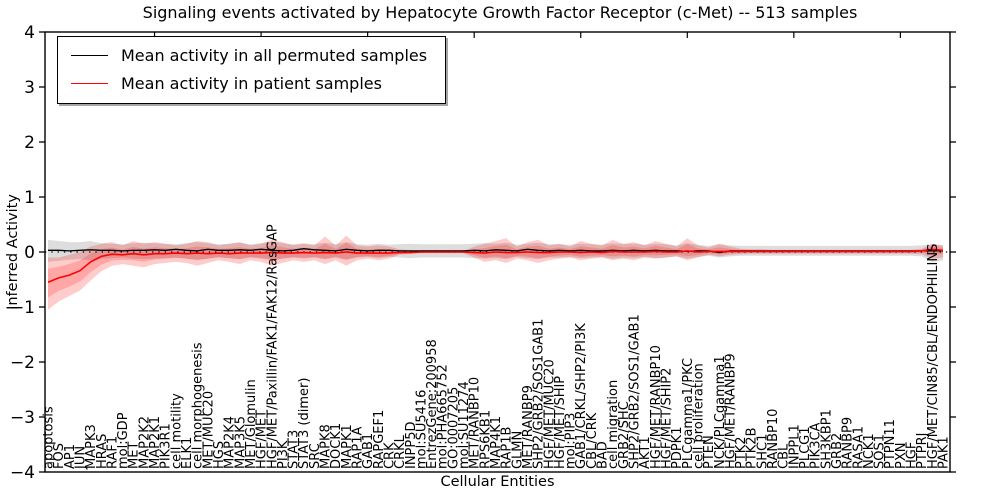  Describe the element at coordinates (901, 456) in the screenshot. I see `x-category-label: PXN` at that location.